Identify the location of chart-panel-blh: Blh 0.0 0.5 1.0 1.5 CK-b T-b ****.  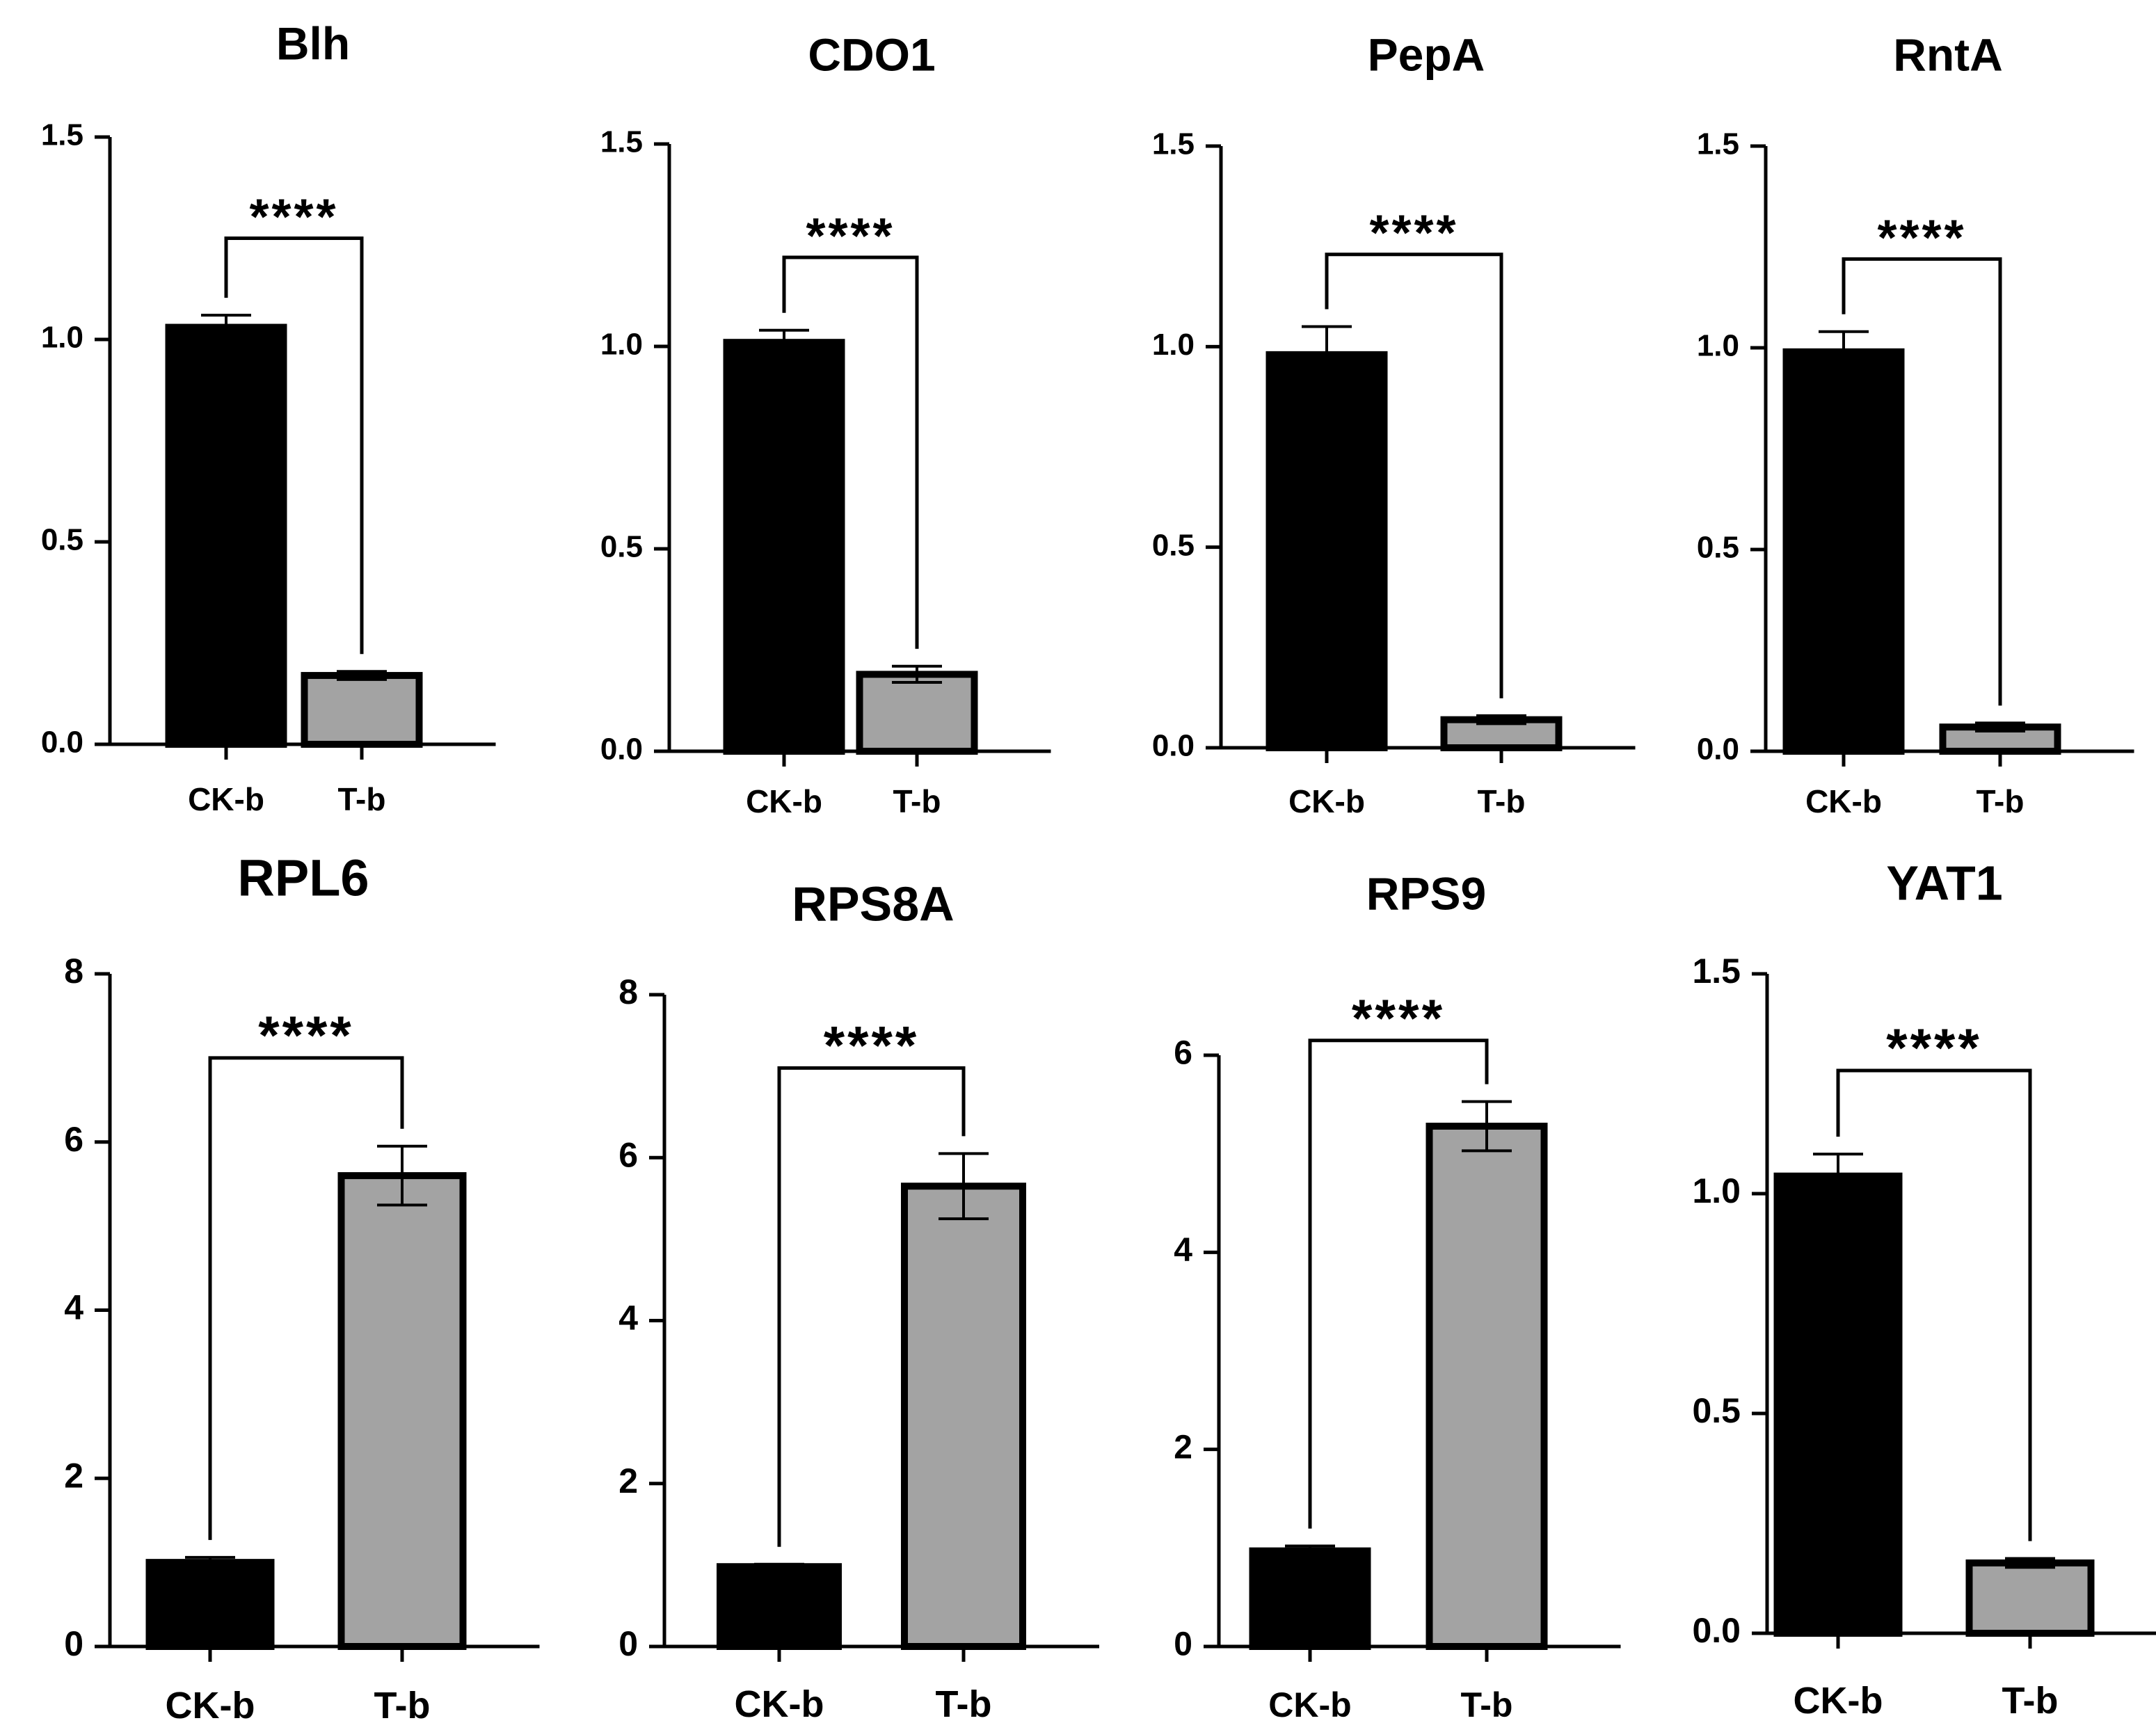
(268, 417).